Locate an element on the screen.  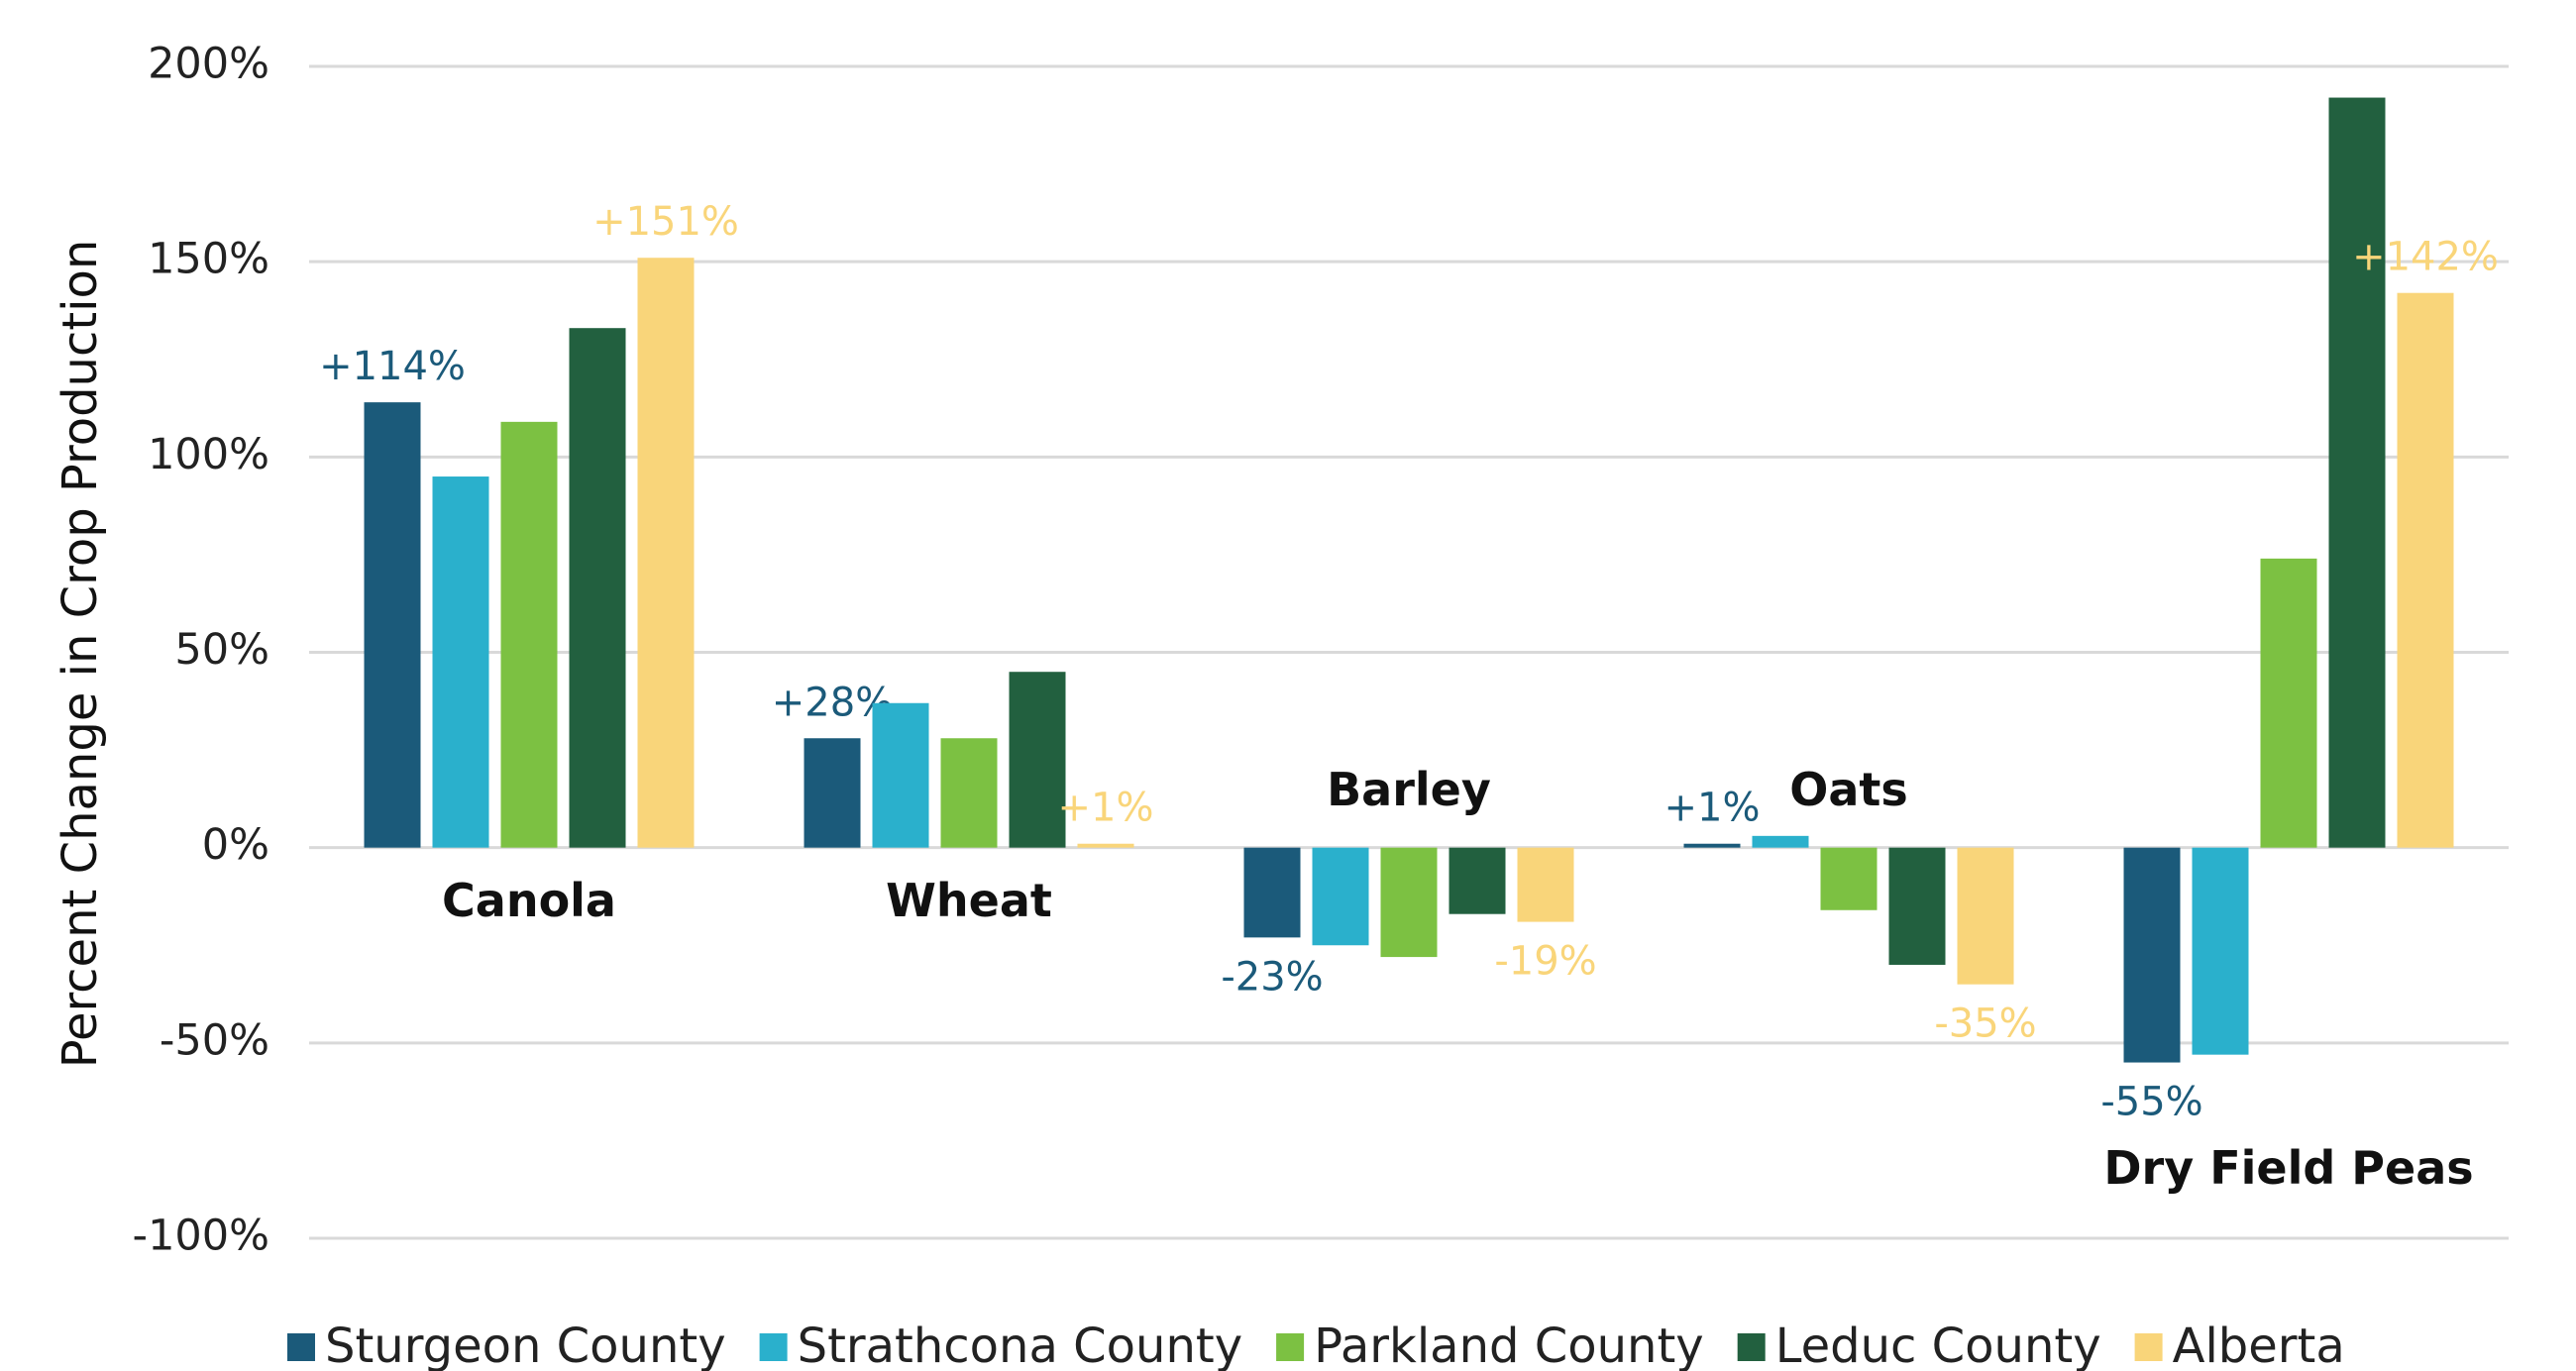
legend-label: Leduc County is located at coordinates (1938, 1344).